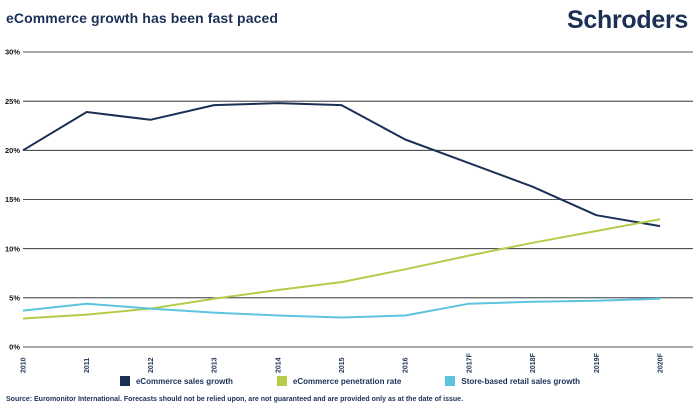 This screenshot has height=410, width=700. Describe the element at coordinates (406, 365) in the screenshot. I see `x-axis-tick-label: 2016` at that location.